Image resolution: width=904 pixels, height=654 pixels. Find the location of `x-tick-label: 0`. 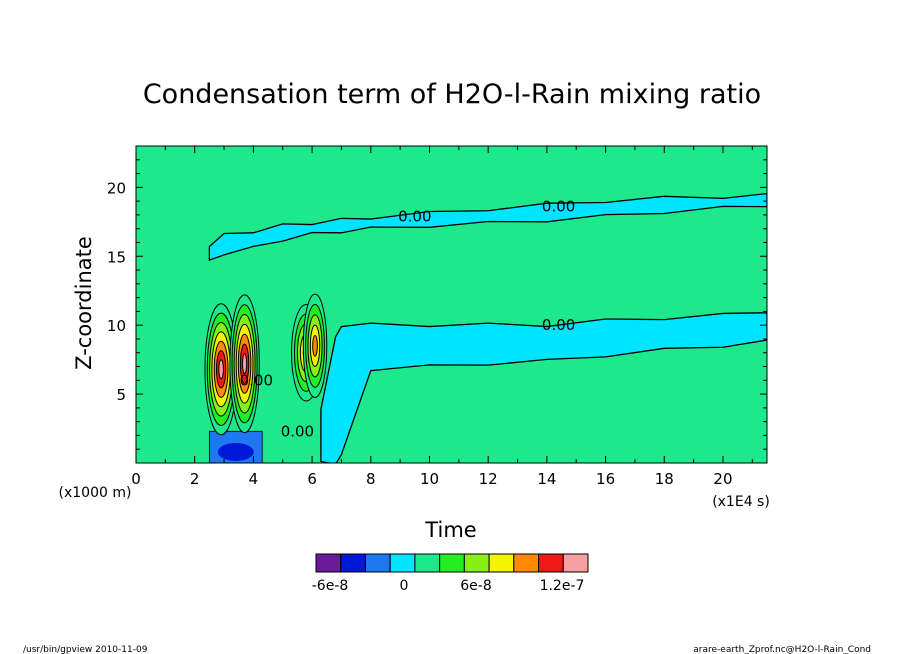

x-tick-label: 0 is located at coordinates (136, 479).